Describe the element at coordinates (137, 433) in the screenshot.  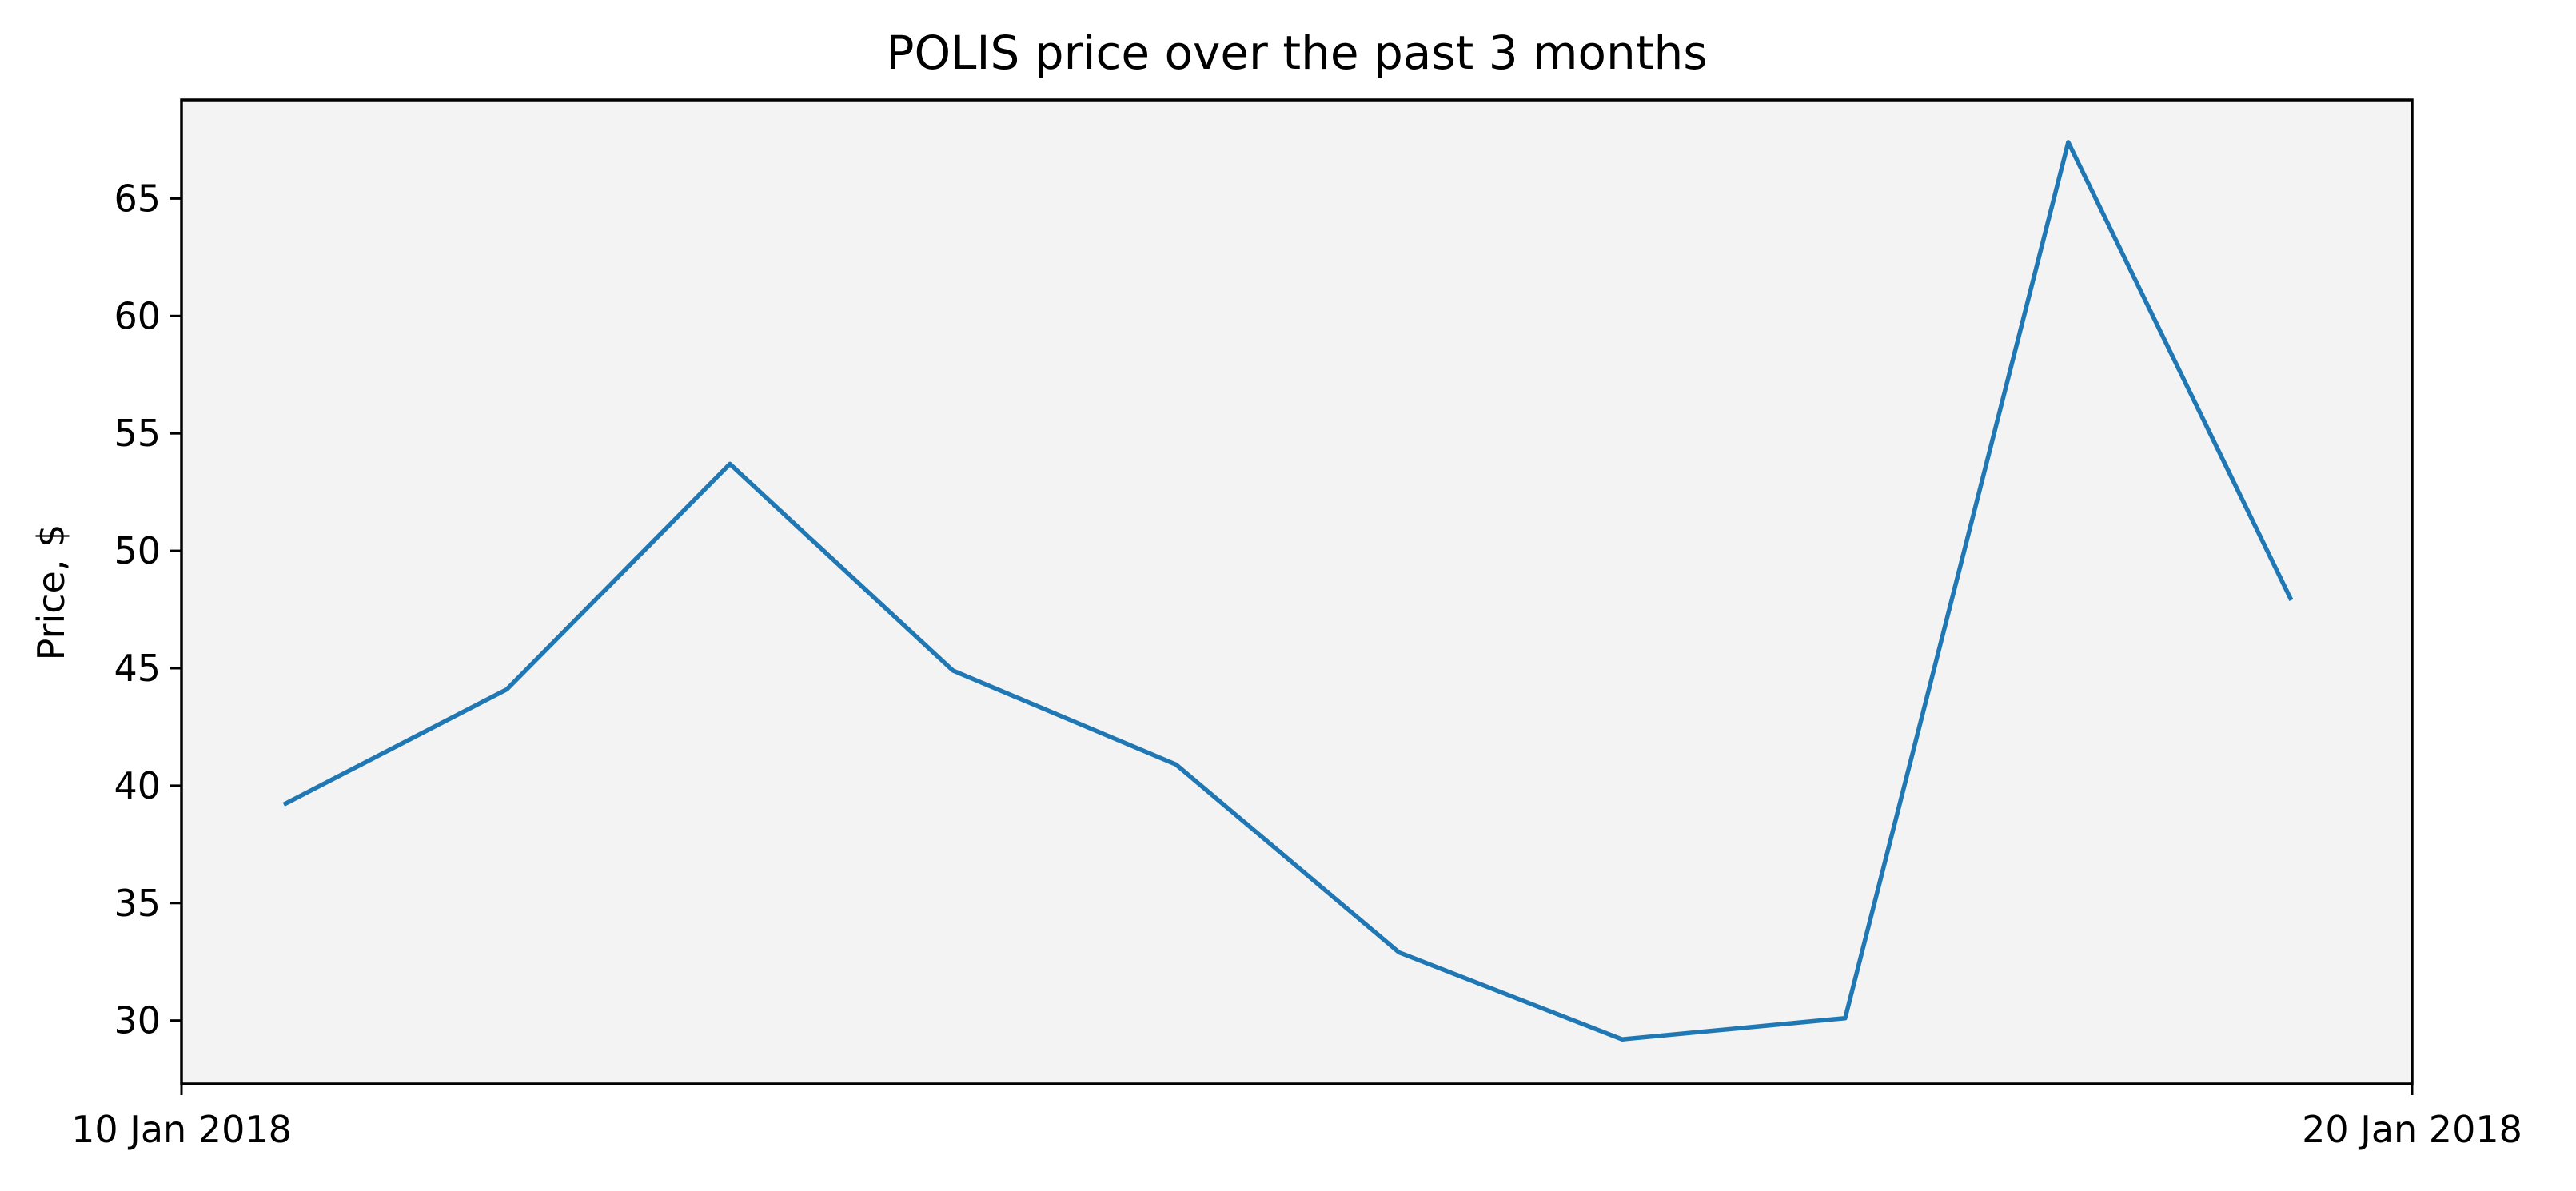
I see `y-tick-label: 55` at that location.